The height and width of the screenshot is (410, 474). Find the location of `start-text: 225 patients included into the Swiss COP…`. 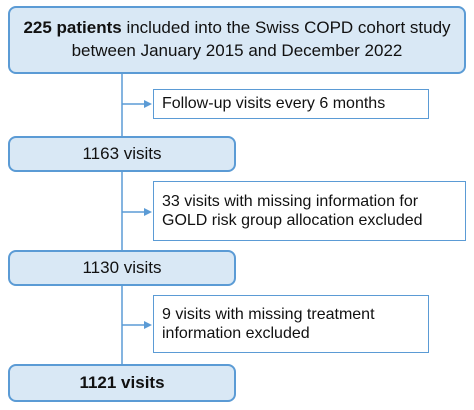

start-text: 225 patients included into the Swiss COP… is located at coordinates (237, 40).